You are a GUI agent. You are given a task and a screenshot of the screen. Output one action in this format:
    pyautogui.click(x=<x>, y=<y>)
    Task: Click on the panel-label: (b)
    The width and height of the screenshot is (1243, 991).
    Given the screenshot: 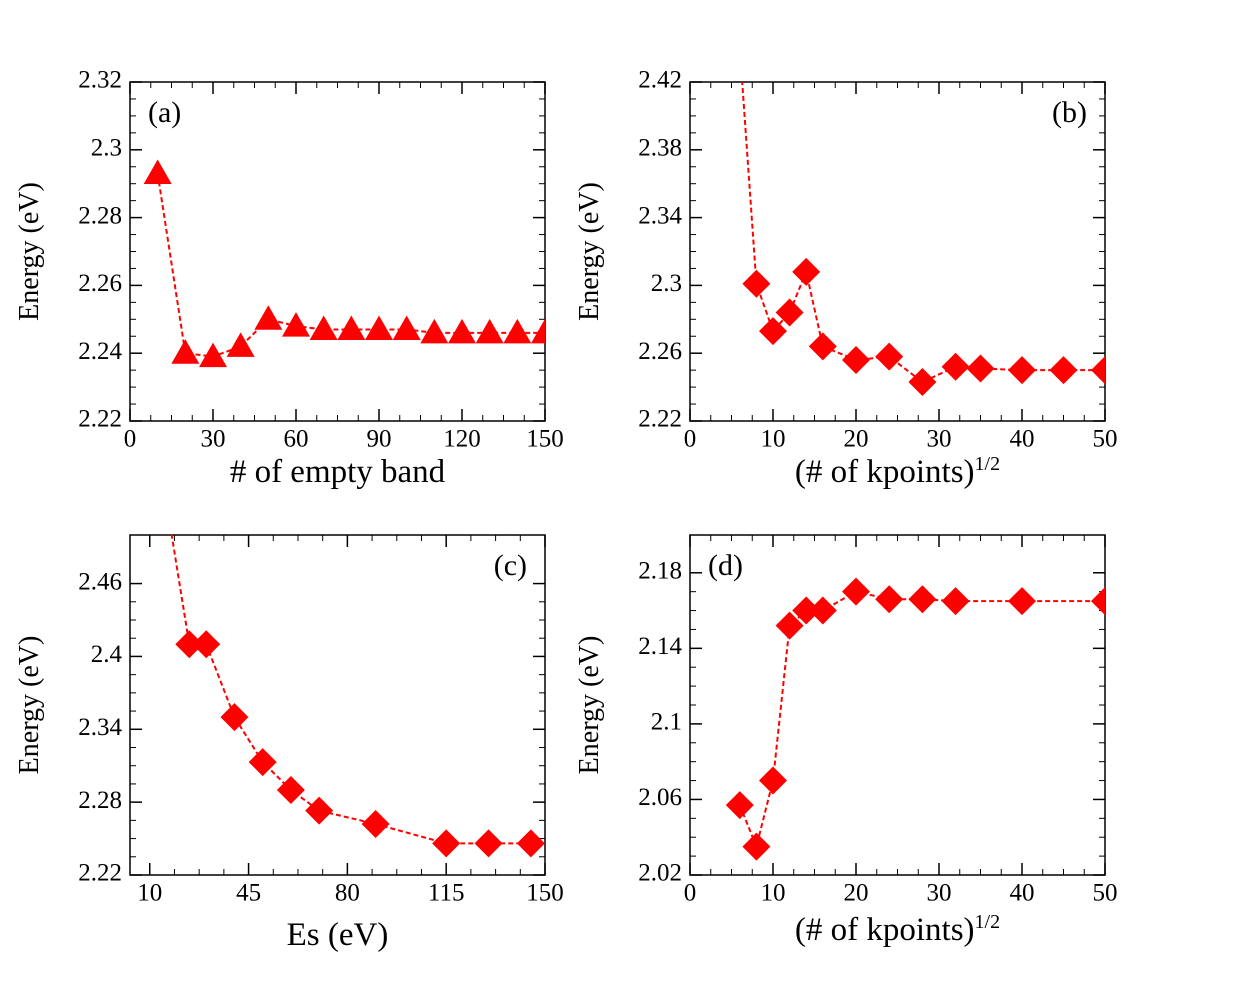 What is the action you would take?
    pyautogui.click(x=1069, y=112)
    